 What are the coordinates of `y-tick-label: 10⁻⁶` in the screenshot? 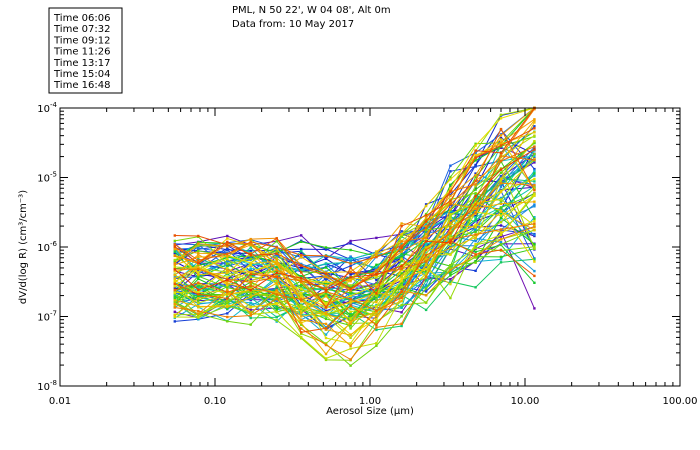 It's located at (47, 247).